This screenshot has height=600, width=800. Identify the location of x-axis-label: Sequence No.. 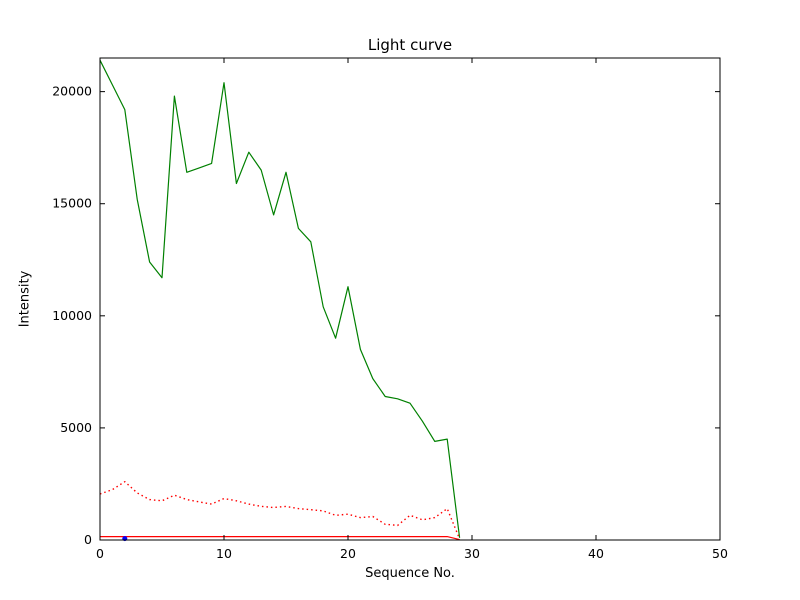
(410, 573).